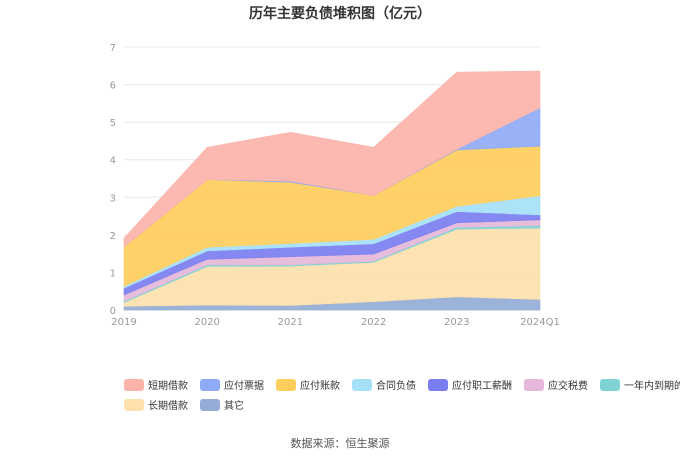  What do you see at coordinates (113, 123) in the screenshot?
I see `y-tick-label: 5` at bounding box center [113, 123].